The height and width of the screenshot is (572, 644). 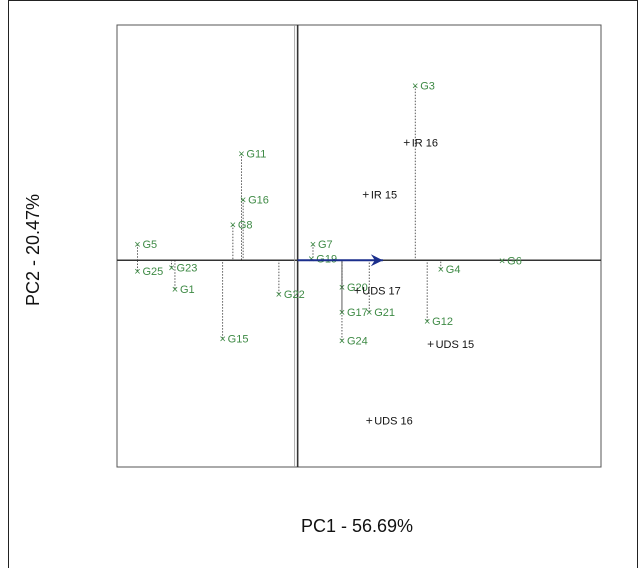 I want to click on environment-label: UDS 17, so click(x=381, y=292).